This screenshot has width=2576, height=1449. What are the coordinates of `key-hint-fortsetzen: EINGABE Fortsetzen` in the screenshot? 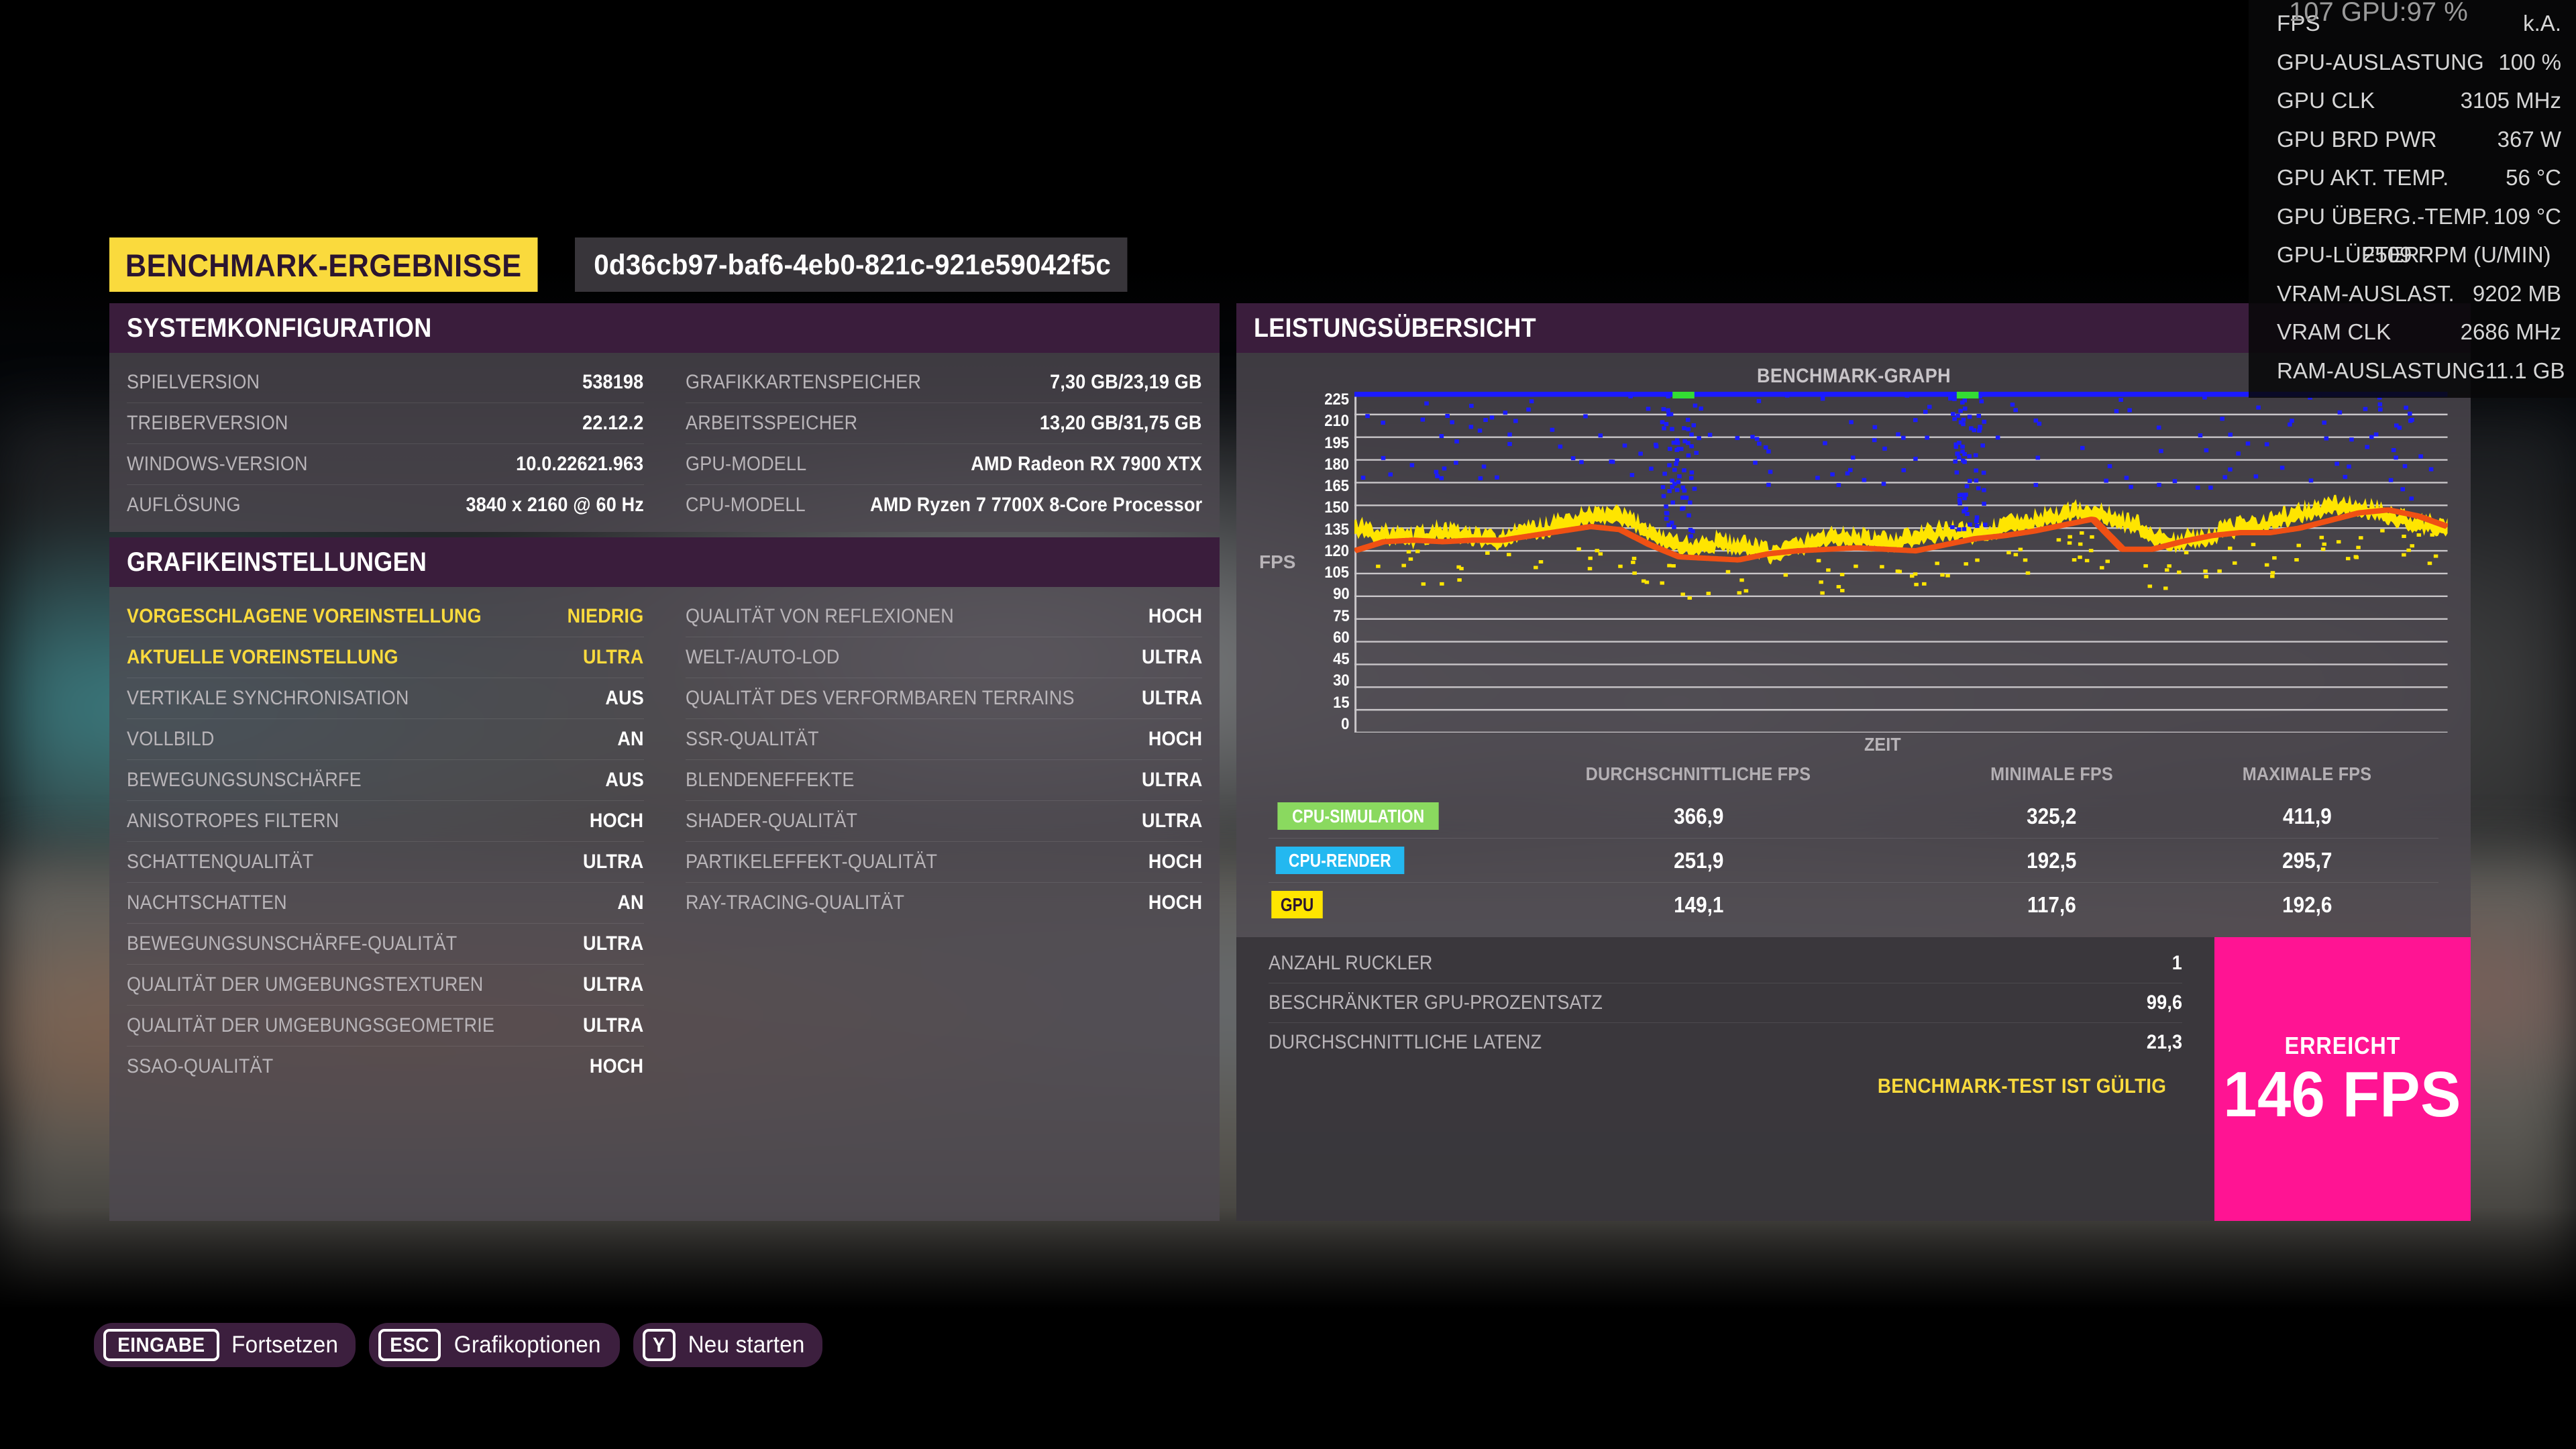 It's located at (225, 1345).